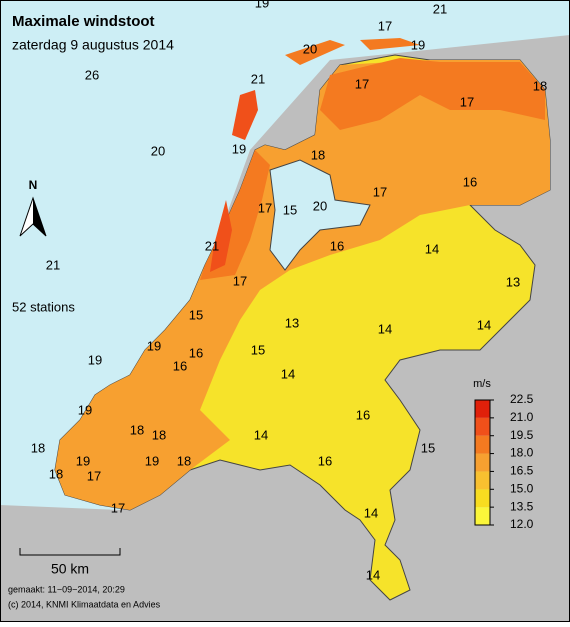  I want to click on legend-label: 22.5, so click(522, 399).